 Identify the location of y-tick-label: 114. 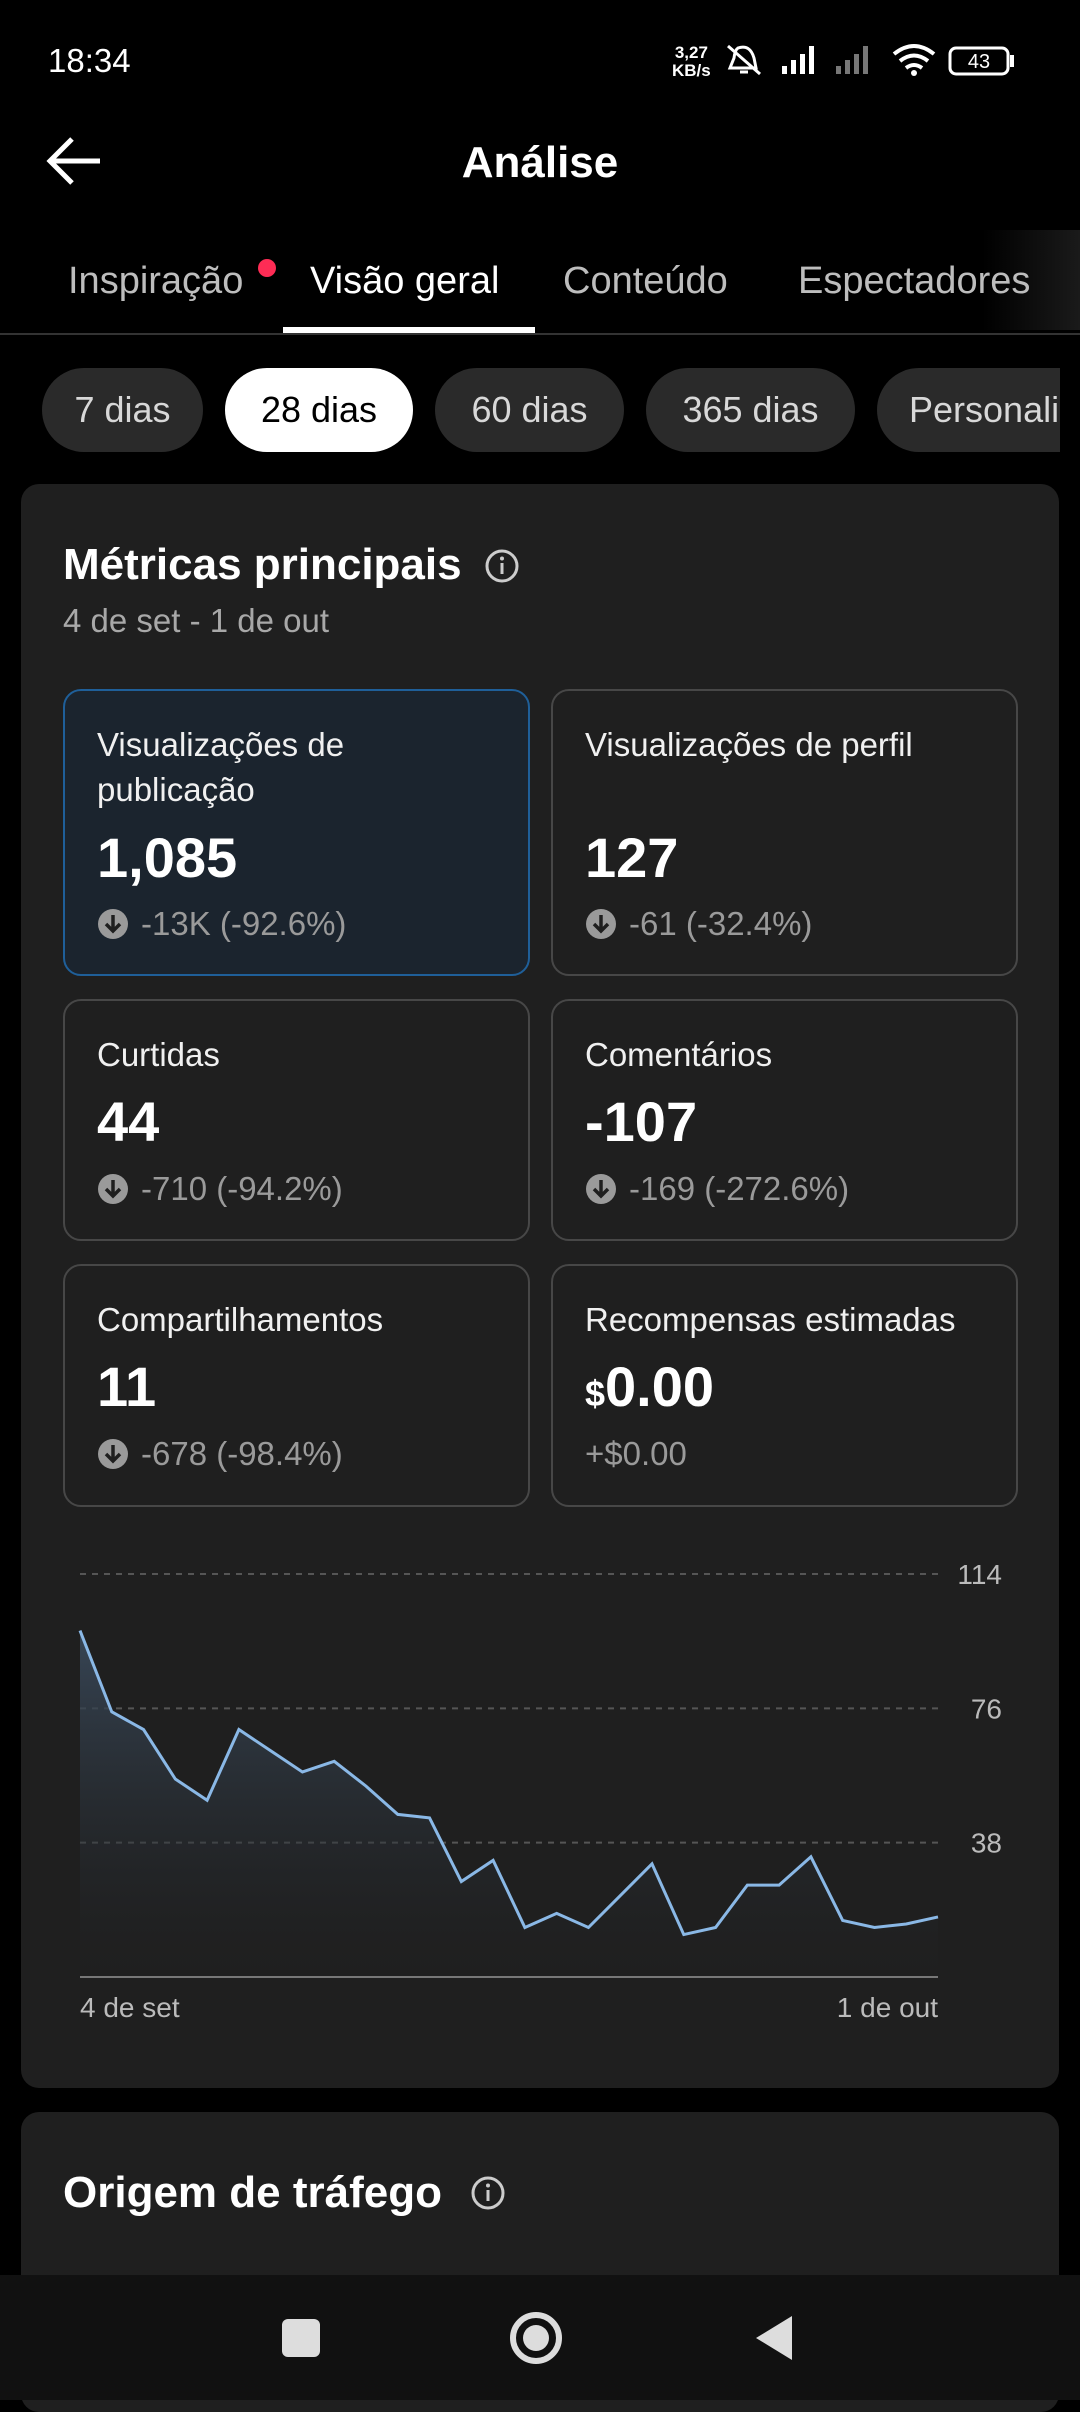
(979, 1574).